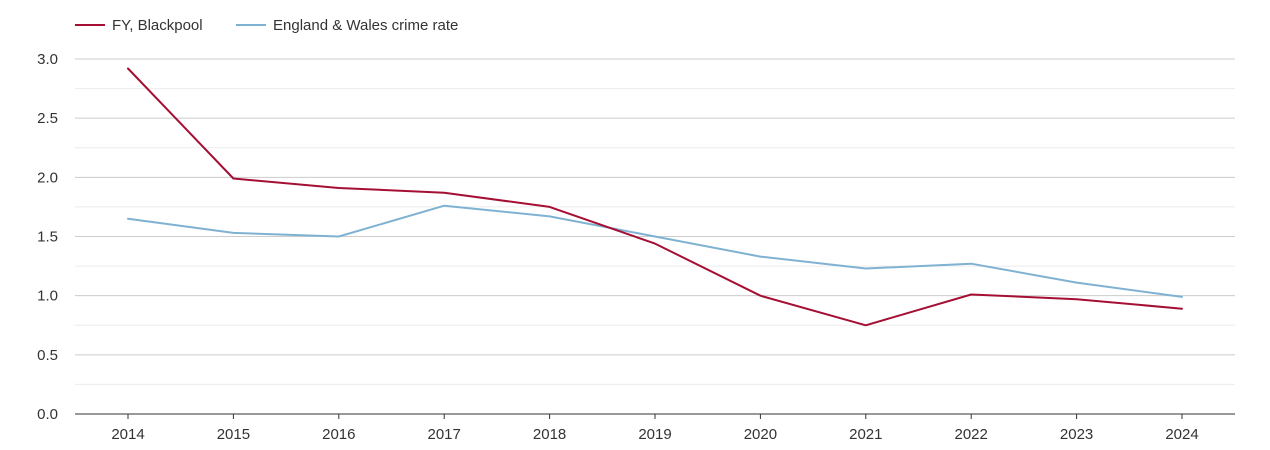 The image size is (1270, 450). I want to click on y-tick-label: 1.5, so click(47, 237).